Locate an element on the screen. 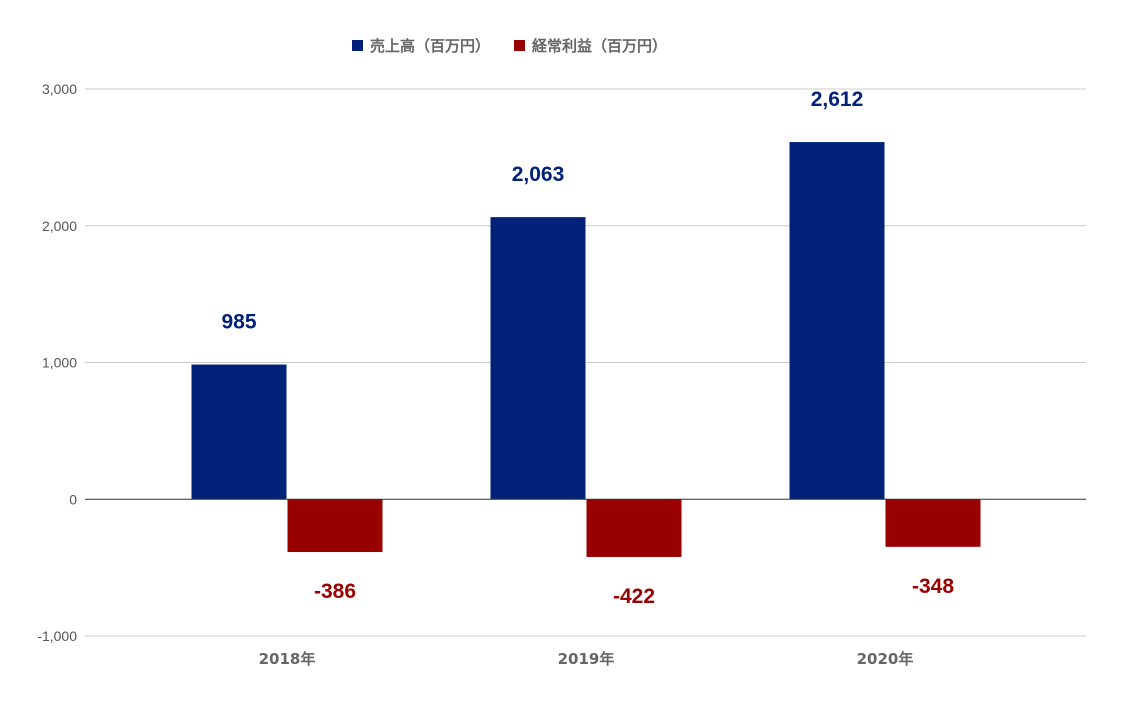  data-label: 2,063 is located at coordinates (538, 174).